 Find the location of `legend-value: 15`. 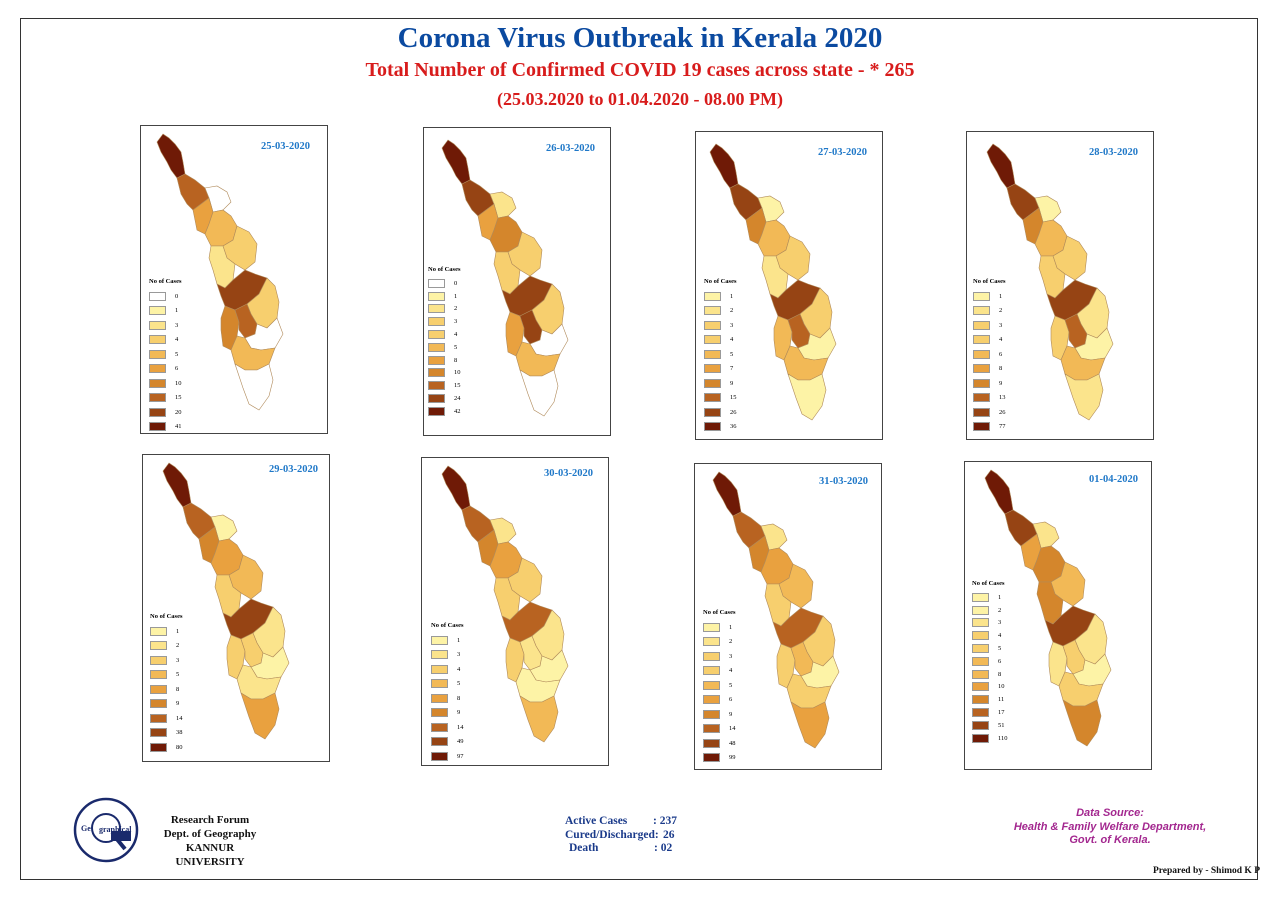

legend-value: 15 is located at coordinates (457, 386).